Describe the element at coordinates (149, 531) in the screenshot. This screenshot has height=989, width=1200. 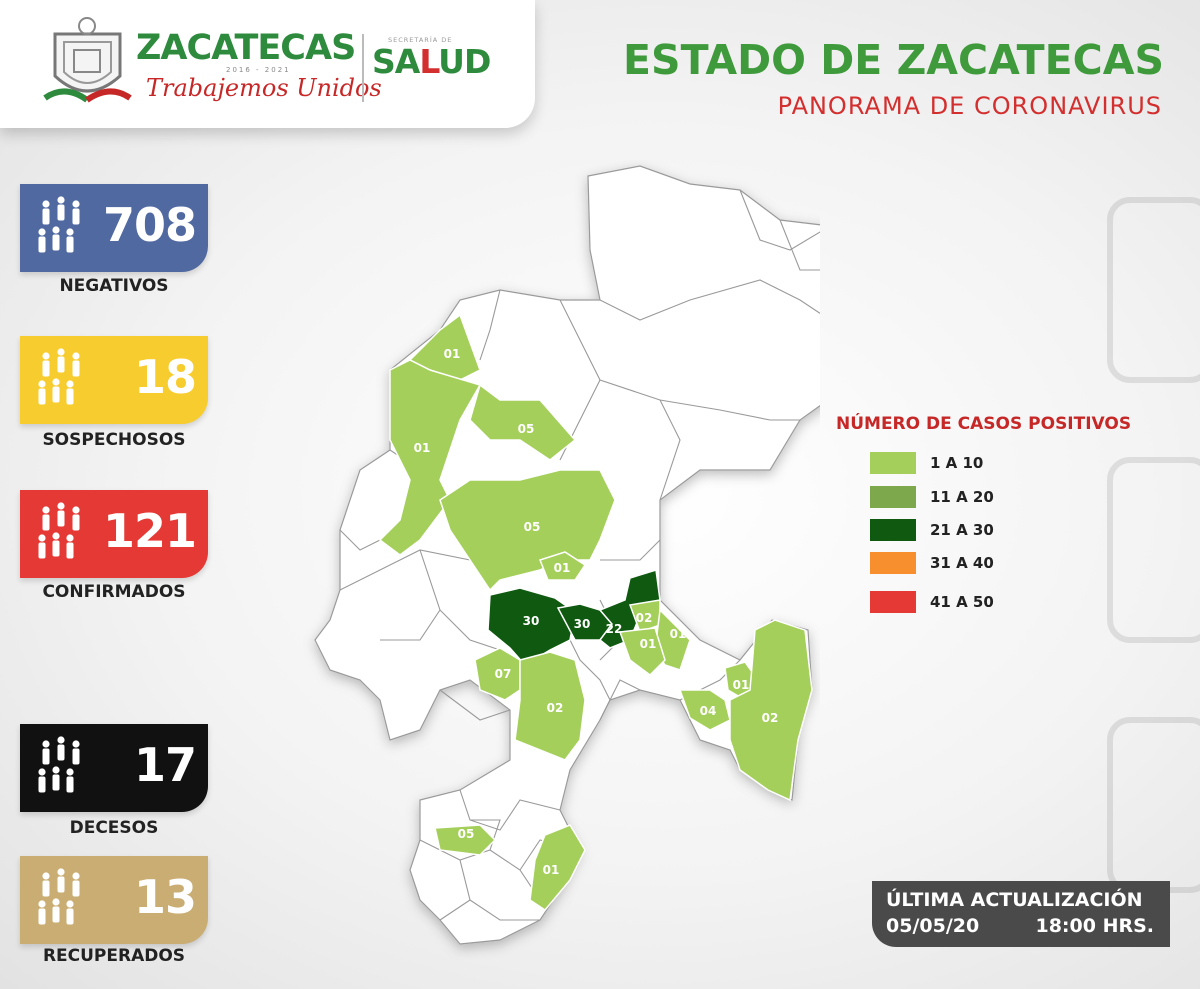
I see `stat-value: 121` at that location.